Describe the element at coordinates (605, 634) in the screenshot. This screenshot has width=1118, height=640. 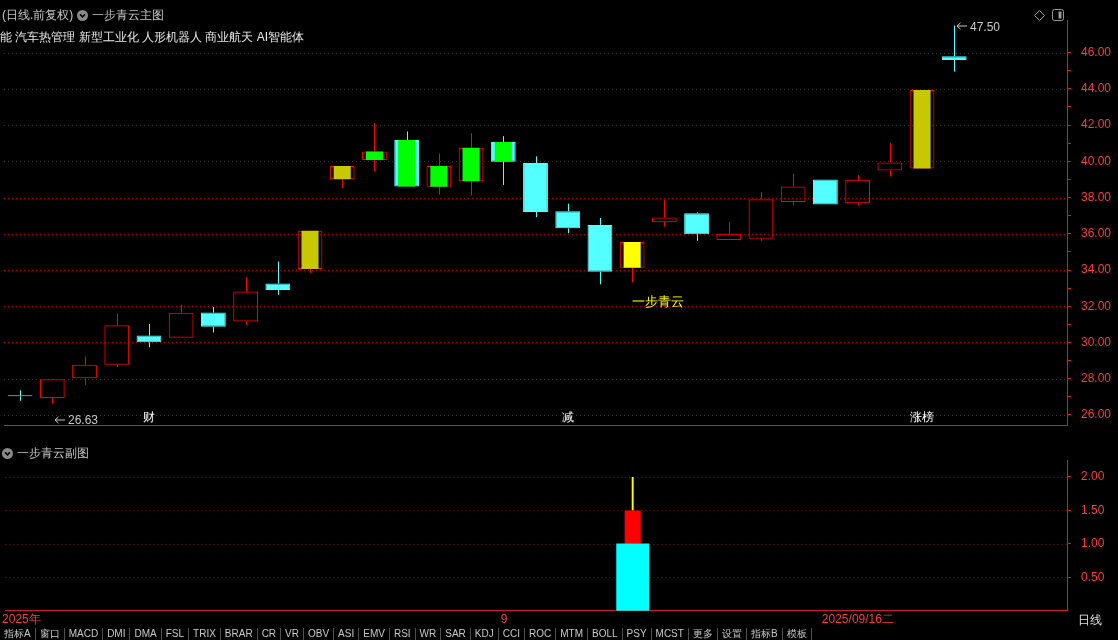
I see `text: BOLL` at that location.